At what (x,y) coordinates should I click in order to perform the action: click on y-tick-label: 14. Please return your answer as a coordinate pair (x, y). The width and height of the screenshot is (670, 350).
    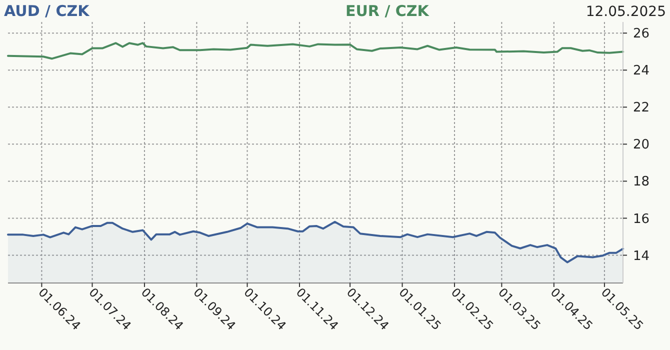
    Looking at the image, I should click on (641, 256).